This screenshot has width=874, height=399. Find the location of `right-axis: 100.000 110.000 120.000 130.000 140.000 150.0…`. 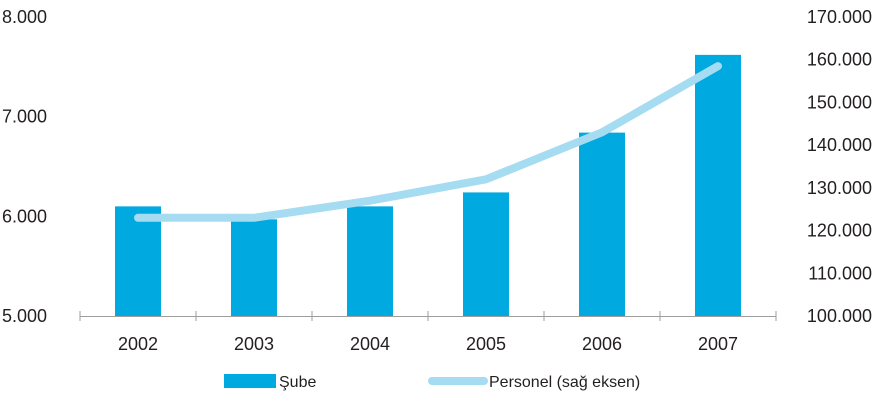

right-axis: 100.000 110.000 120.000 130.000 140.000 150.0… is located at coordinates (839, 166).